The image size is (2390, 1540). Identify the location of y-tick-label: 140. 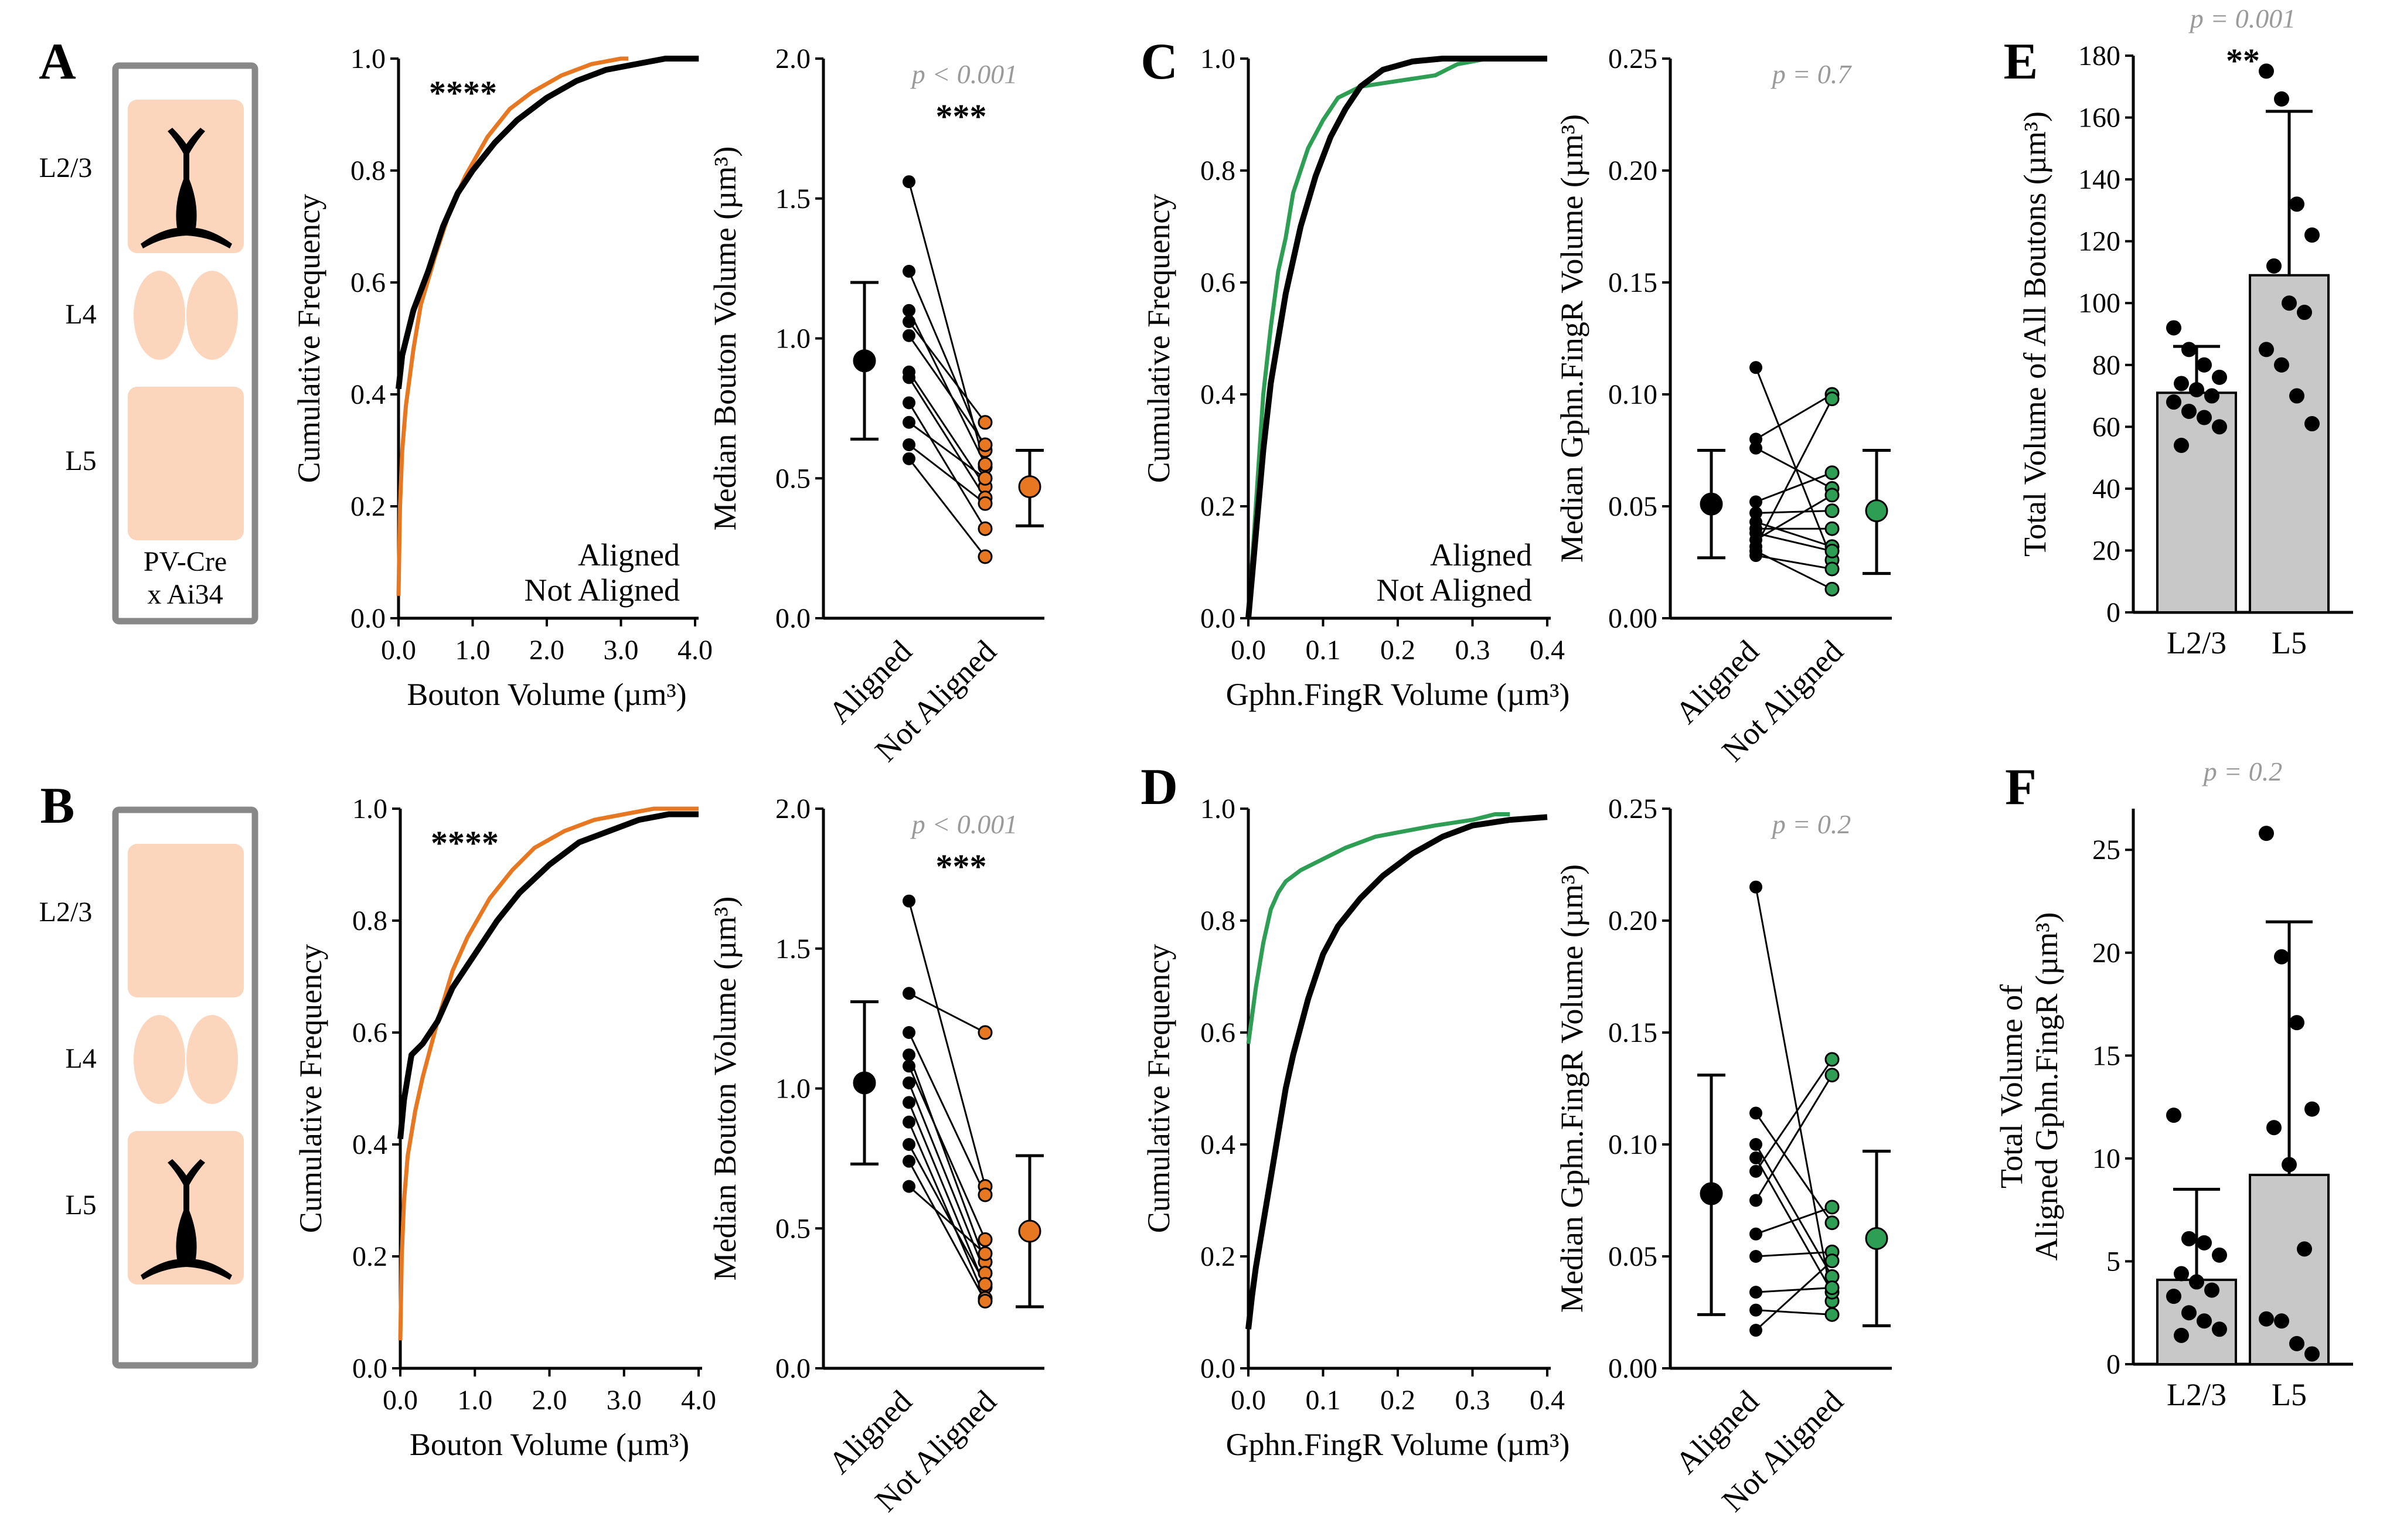
(2099, 179).